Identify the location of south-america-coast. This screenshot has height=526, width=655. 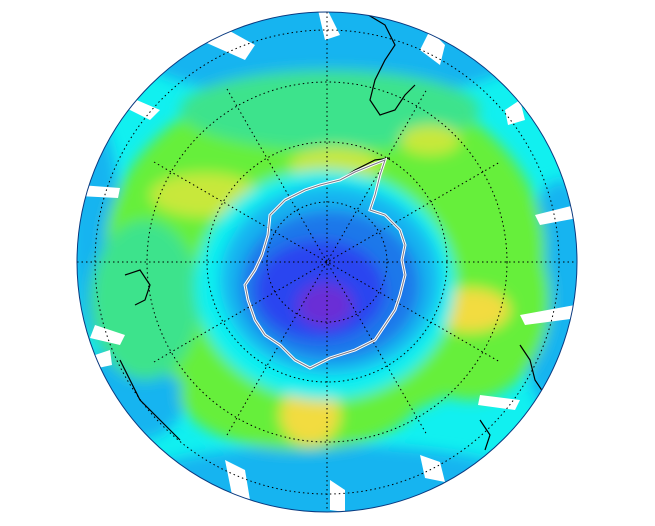
(387, 64).